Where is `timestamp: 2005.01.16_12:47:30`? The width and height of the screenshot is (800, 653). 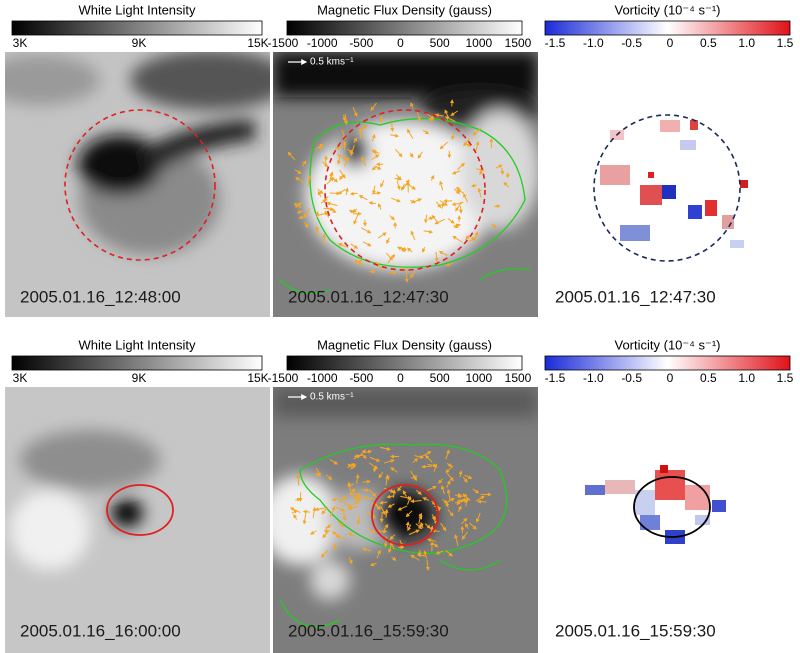 timestamp: 2005.01.16_12:47:30 is located at coordinates (368, 296).